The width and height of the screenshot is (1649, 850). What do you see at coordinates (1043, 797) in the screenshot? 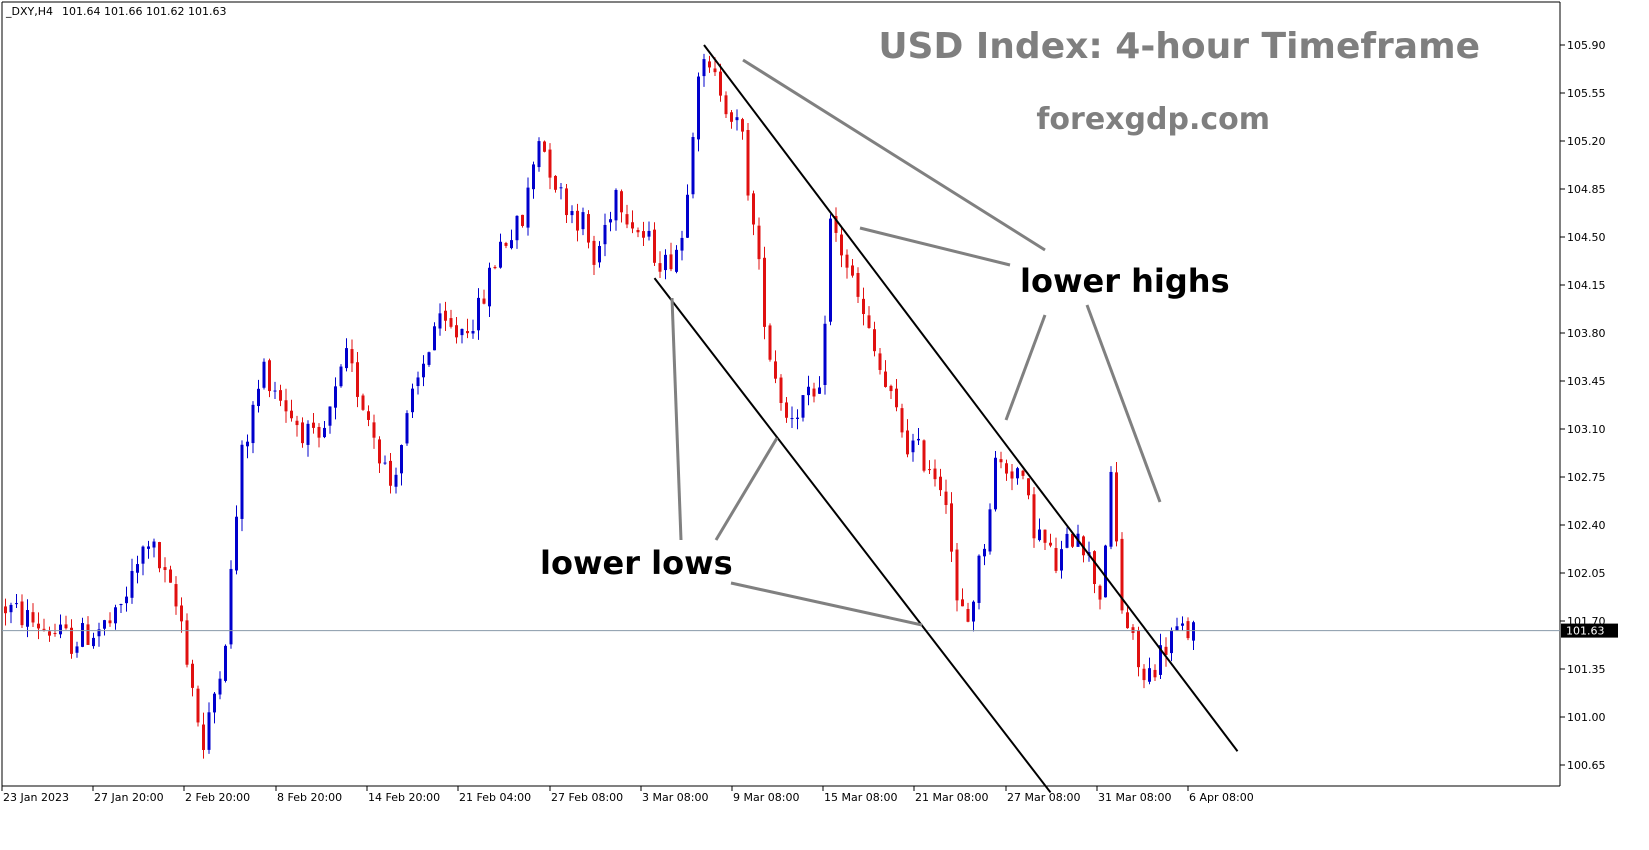
I see `x-tick-label: 27 Mar 08:00` at bounding box center [1043, 797].